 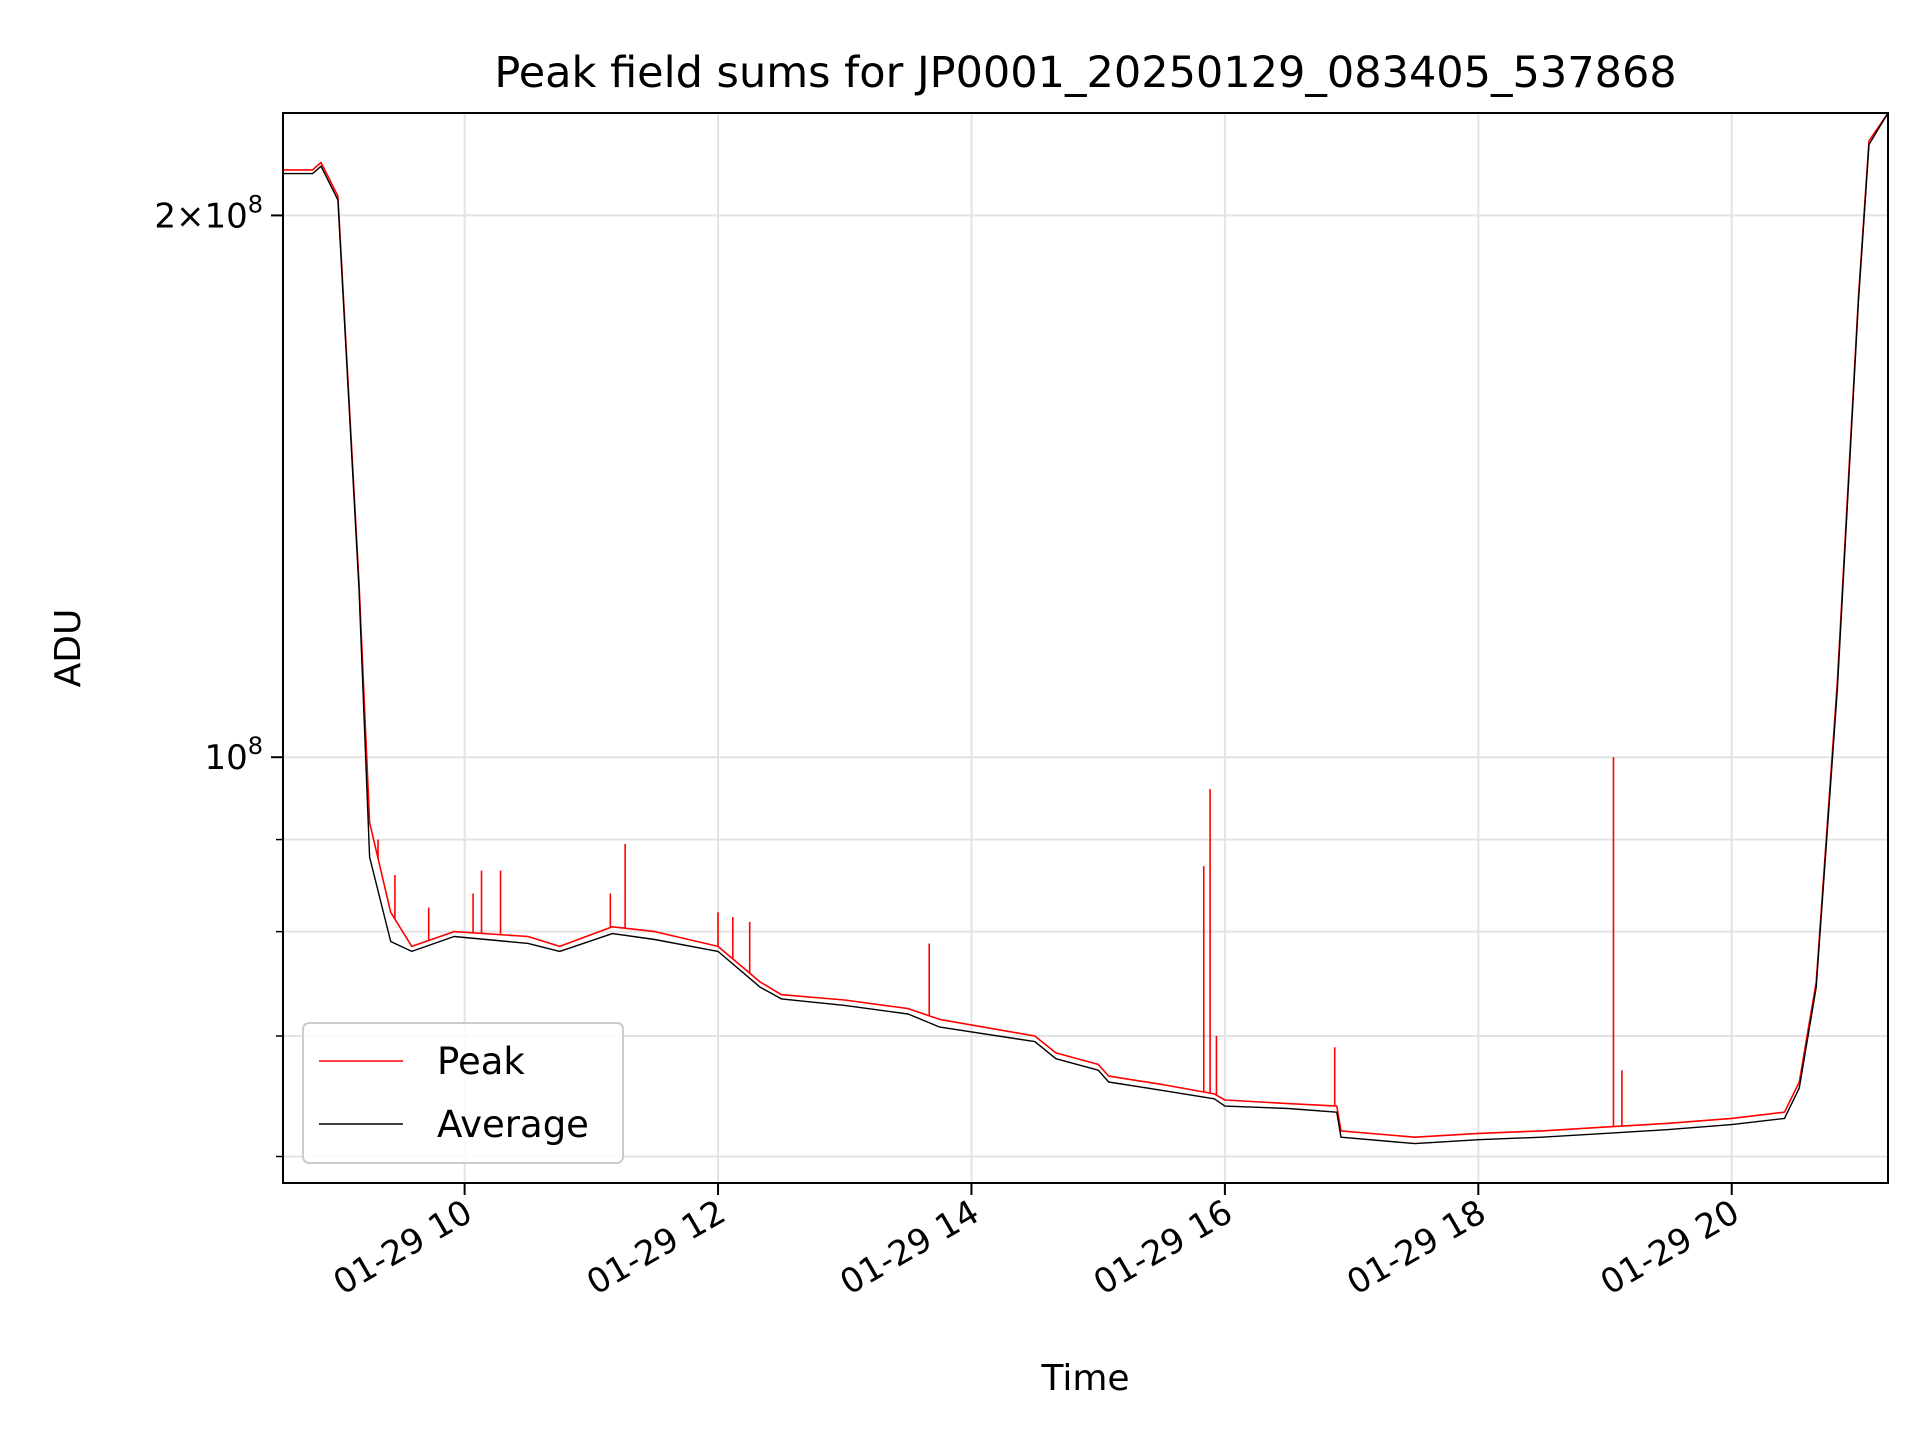 What do you see at coordinates (190, 216) in the screenshot?
I see `y-tick-times: ×` at bounding box center [190, 216].